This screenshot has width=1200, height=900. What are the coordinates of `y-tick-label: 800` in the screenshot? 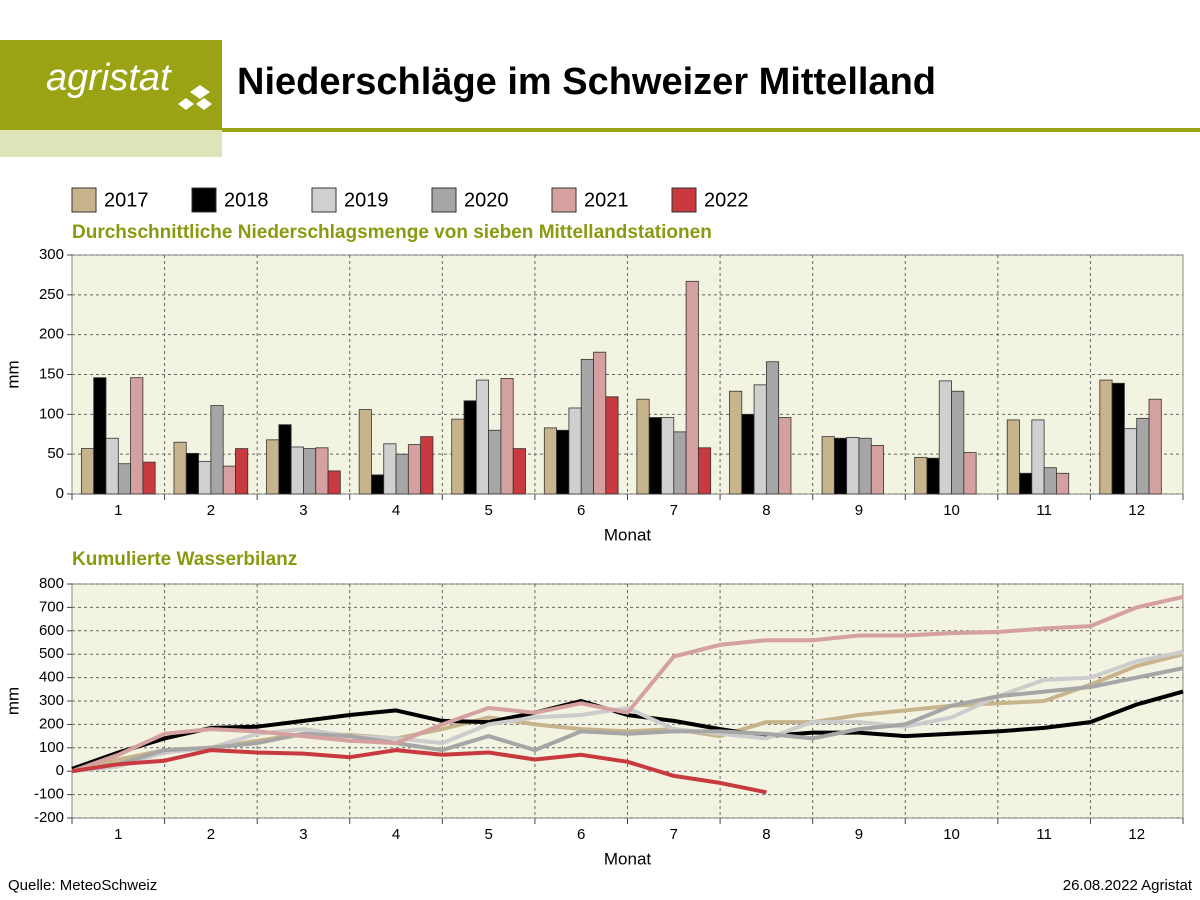 It's located at (51, 583).